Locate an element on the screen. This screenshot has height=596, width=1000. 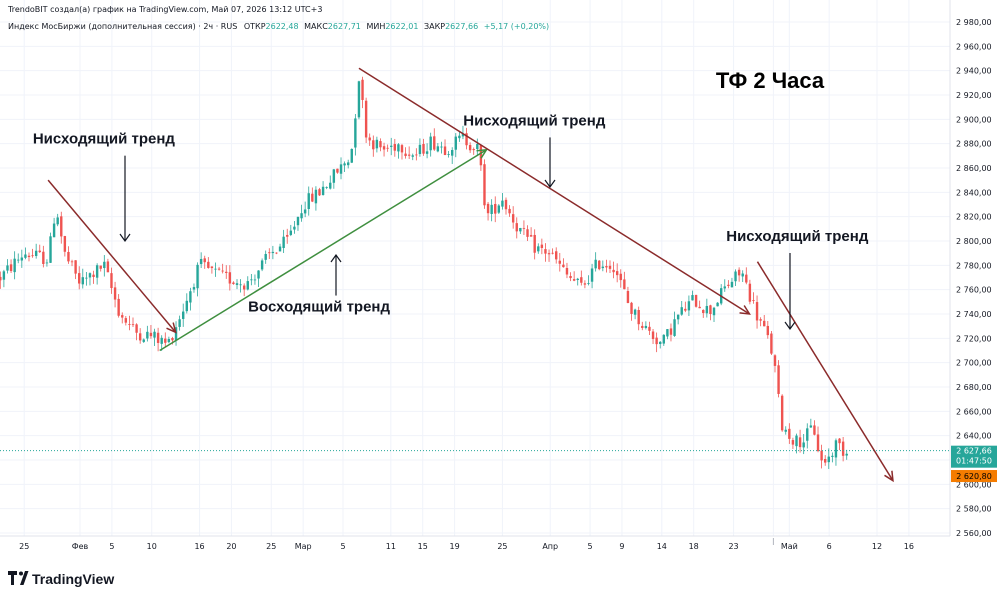
trend-line-down-3-arrowhead is located at coordinates (889, 476).